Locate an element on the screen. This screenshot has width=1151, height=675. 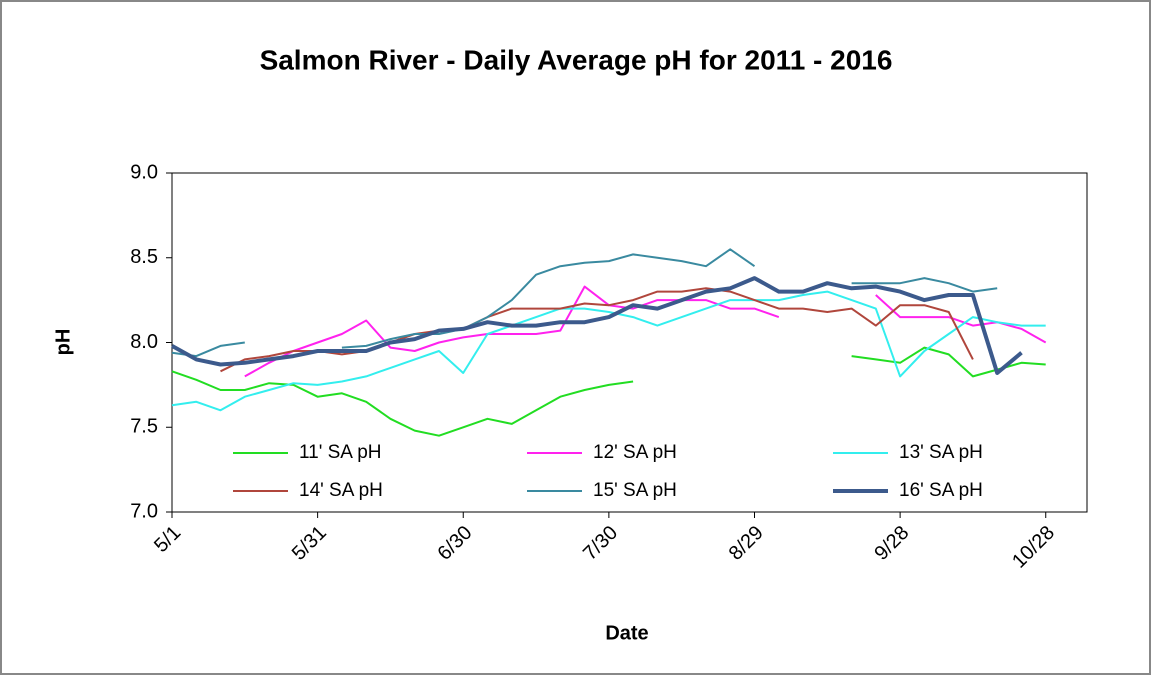
legend-label: 12' SA pH is located at coordinates (635, 452).